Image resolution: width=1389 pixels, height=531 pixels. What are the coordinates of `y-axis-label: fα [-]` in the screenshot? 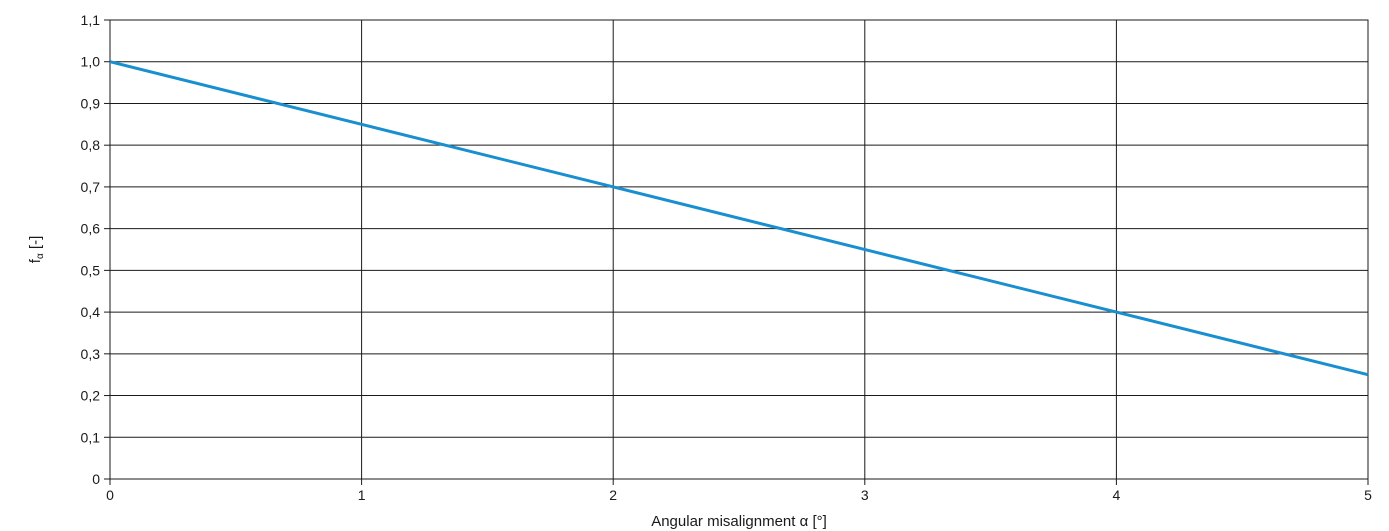 It's located at (36, 249).